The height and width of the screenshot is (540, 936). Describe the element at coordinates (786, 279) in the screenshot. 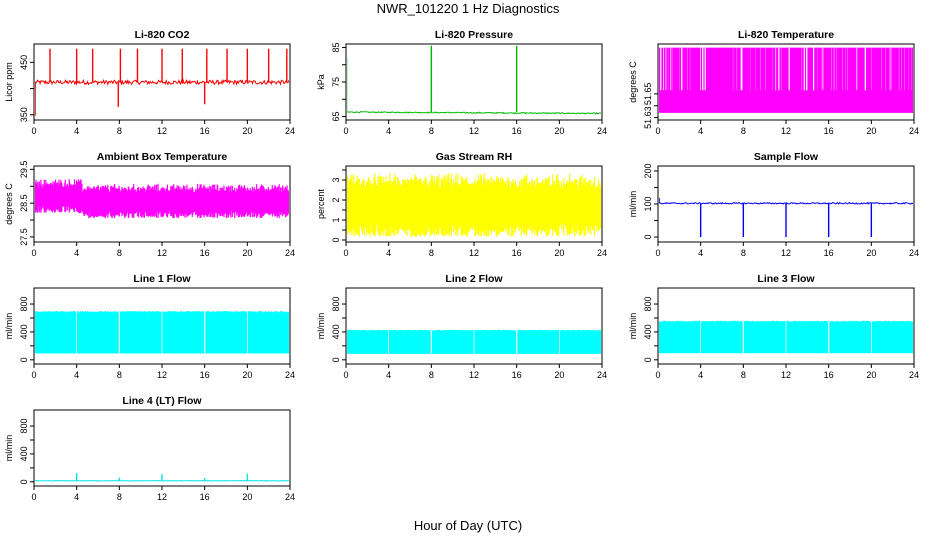

I see `panel-title: Line 3 Flow` at that location.